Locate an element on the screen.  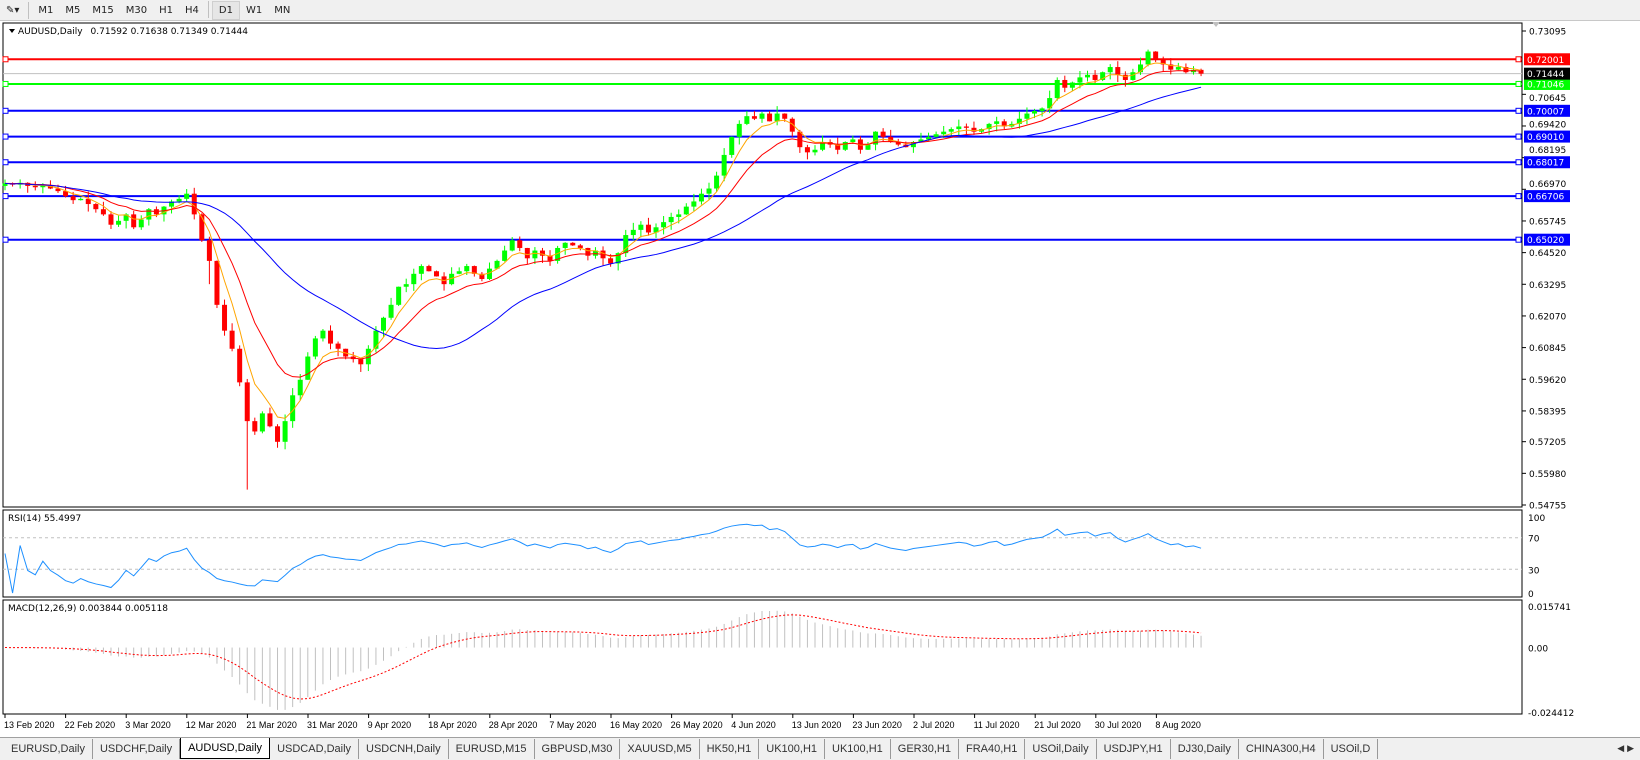
chart-tab: FRA40,H1 is located at coordinates (992, 749).